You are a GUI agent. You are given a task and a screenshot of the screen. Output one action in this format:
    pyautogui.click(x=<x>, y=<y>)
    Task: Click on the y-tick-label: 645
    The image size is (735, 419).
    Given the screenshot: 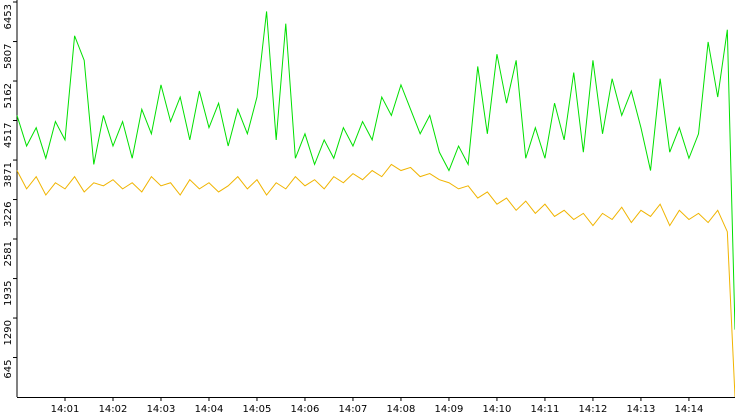 What is the action you would take?
    pyautogui.click(x=8, y=369)
    